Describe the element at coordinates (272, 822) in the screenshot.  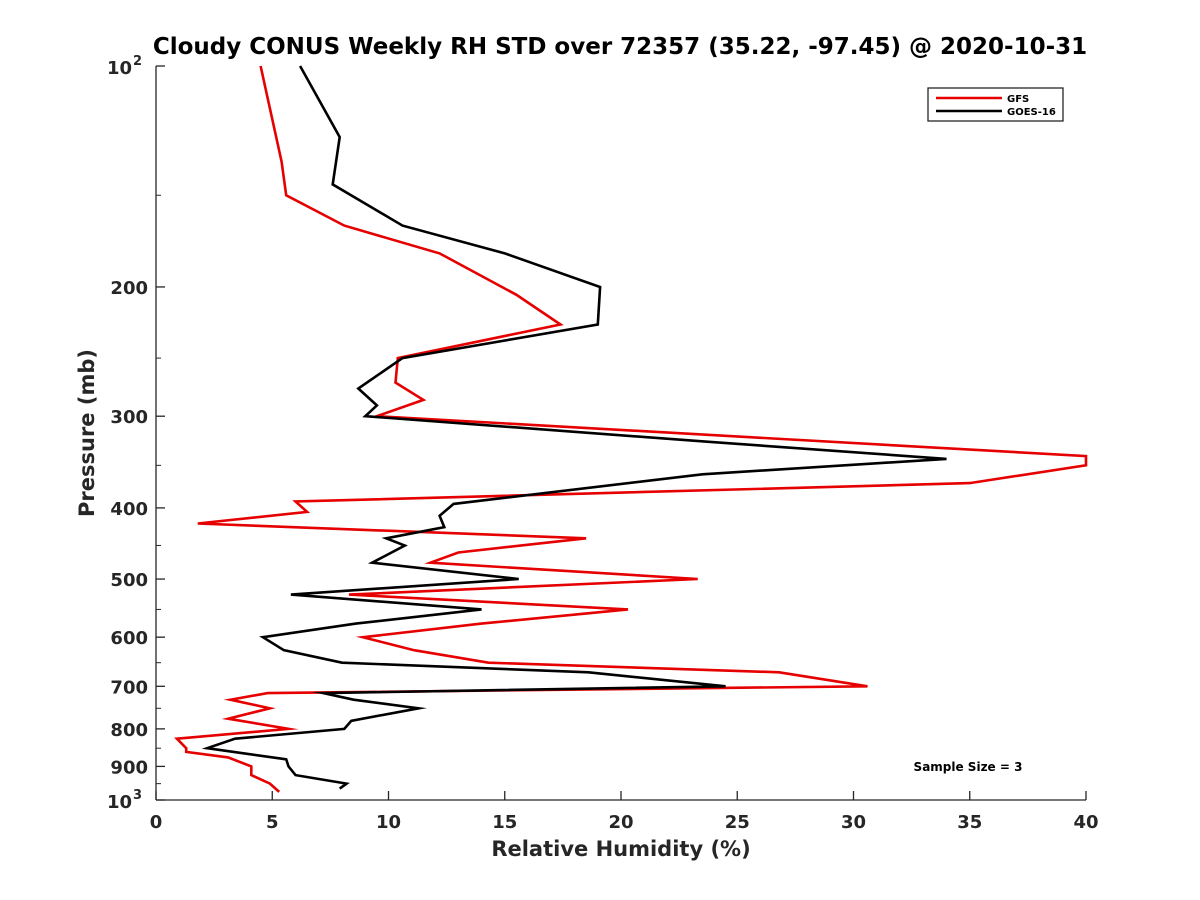
I see `x-tick-label: 5` at that location.